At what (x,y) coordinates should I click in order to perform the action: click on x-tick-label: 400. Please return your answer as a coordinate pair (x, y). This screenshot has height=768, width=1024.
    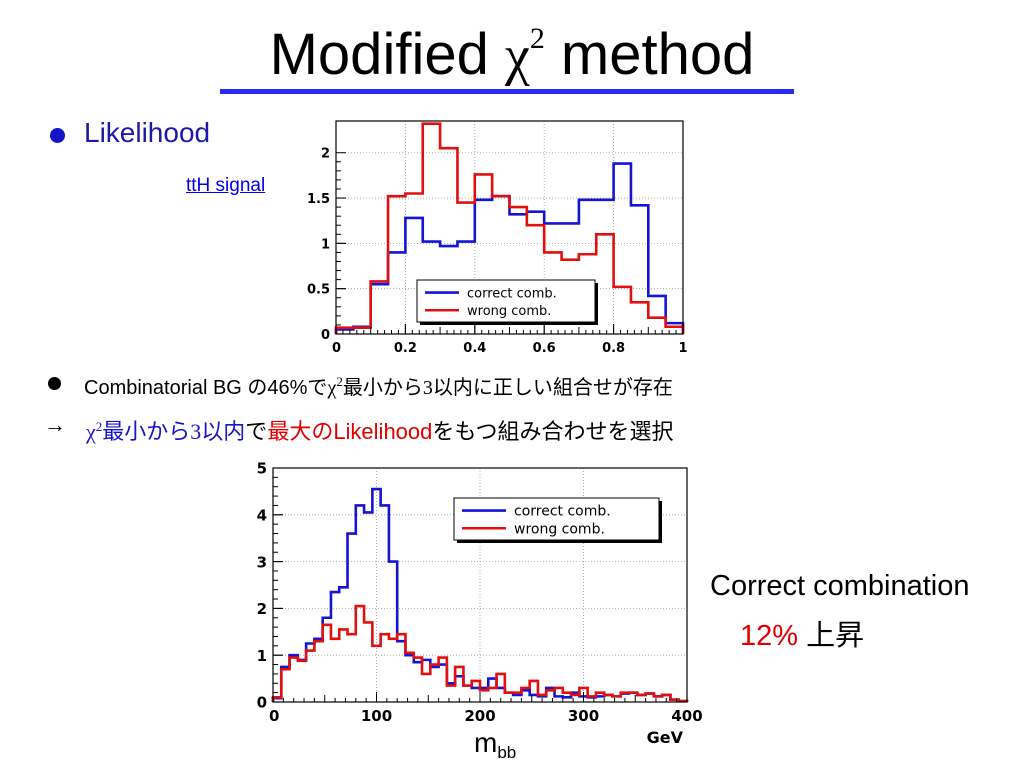
    Looking at the image, I should click on (686, 716).